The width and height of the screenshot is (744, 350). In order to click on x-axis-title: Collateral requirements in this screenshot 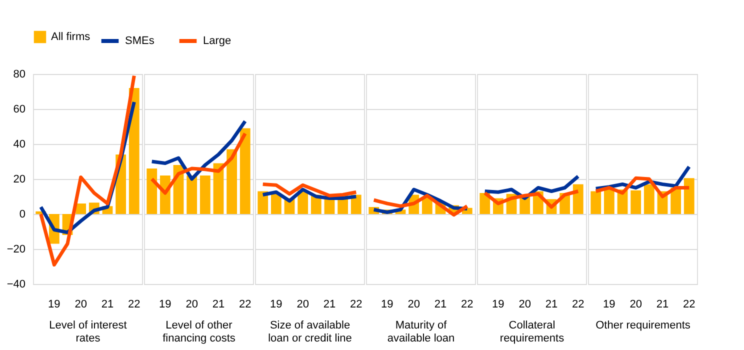, I will do `click(532, 332)`.